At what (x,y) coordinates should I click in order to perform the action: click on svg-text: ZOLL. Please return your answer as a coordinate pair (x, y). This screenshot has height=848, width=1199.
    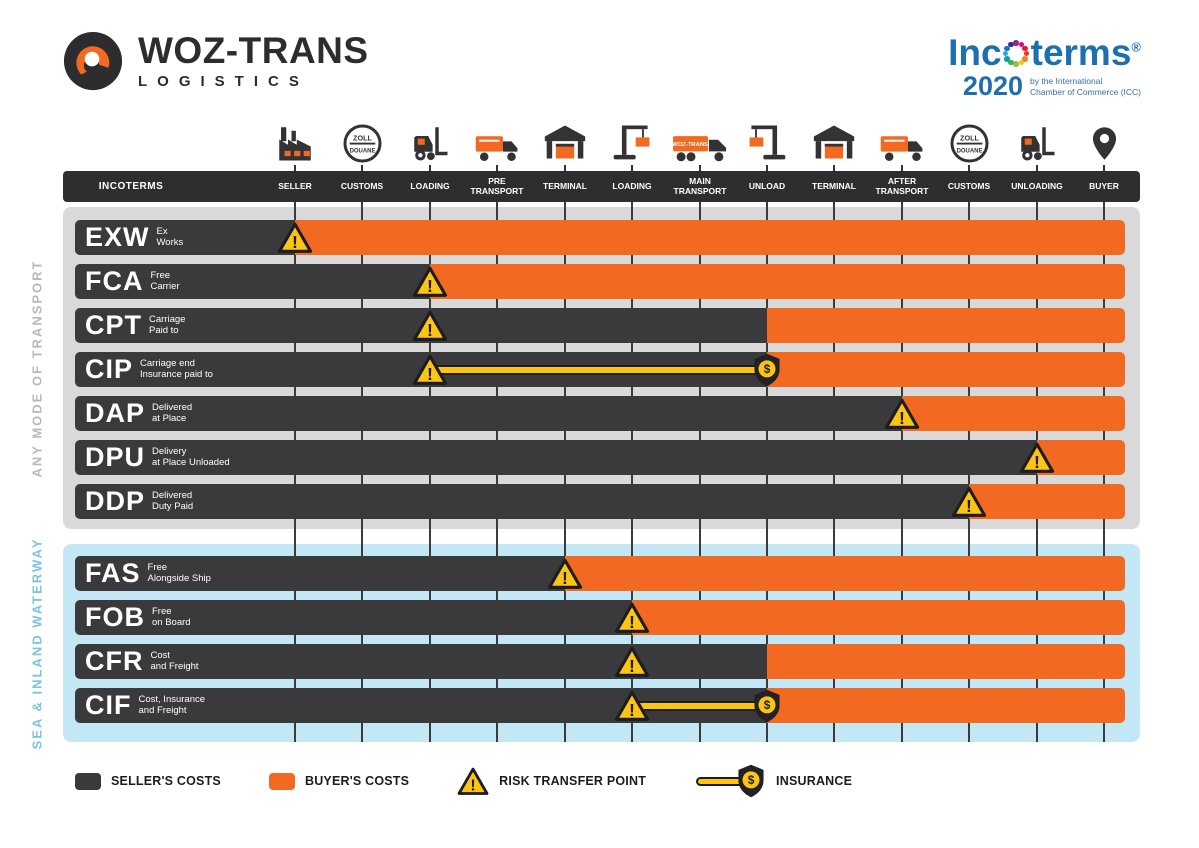
    Looking at the image, I should click on (969, 138).